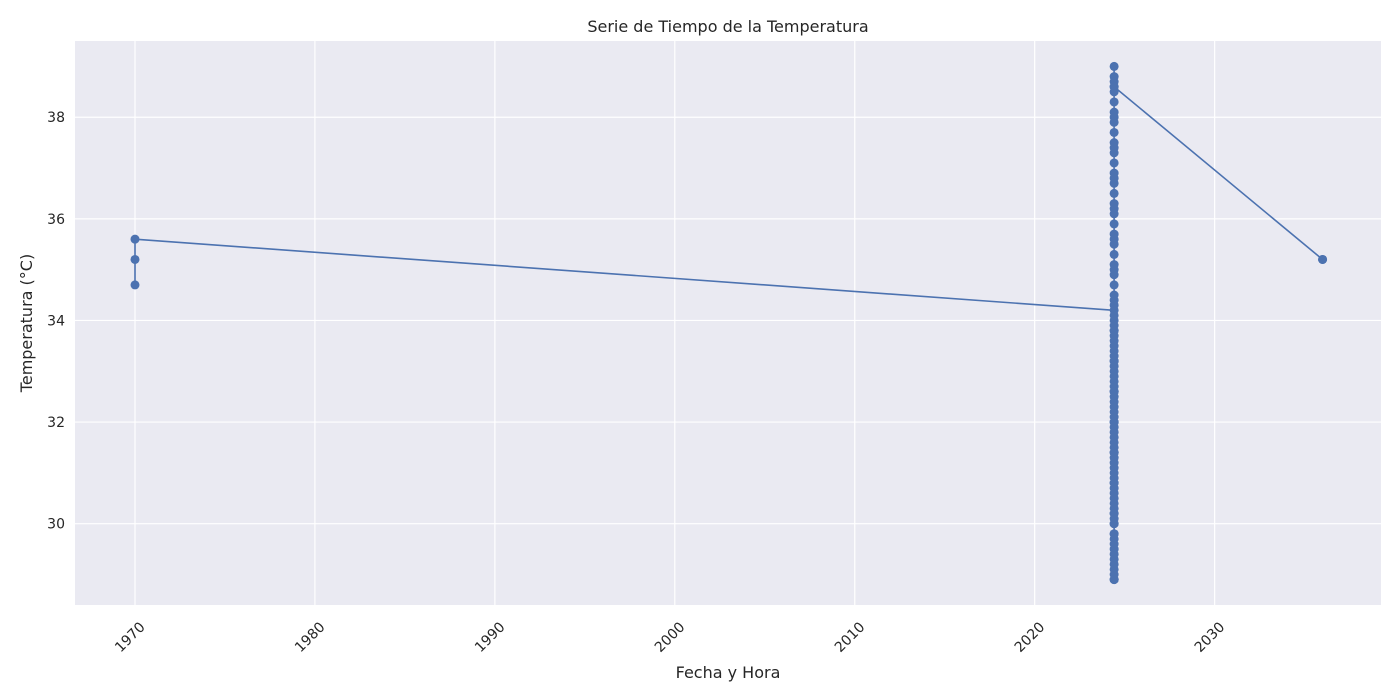 The width and height of the screenshot is (1400, 700). Describe the element at coordinates (26, 323) in the screenshot. I see `y-axis-label: Temperatura (°C)` at that location.